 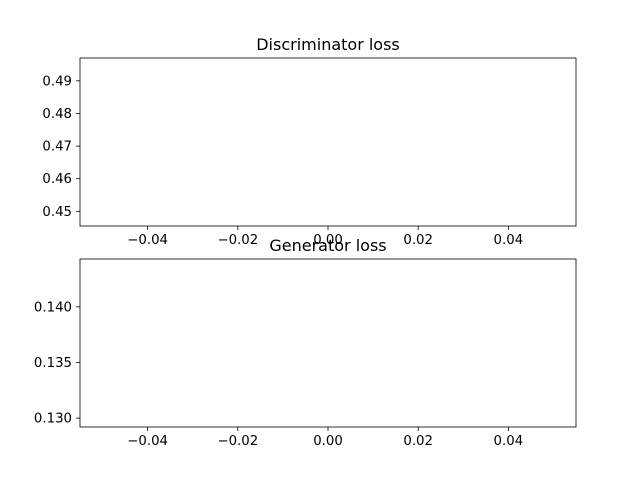 What do you see at coordinates (328, 441) in the screenshot?
I see `generator-xtick-label: 0.00` at bounding box center [328, 441].